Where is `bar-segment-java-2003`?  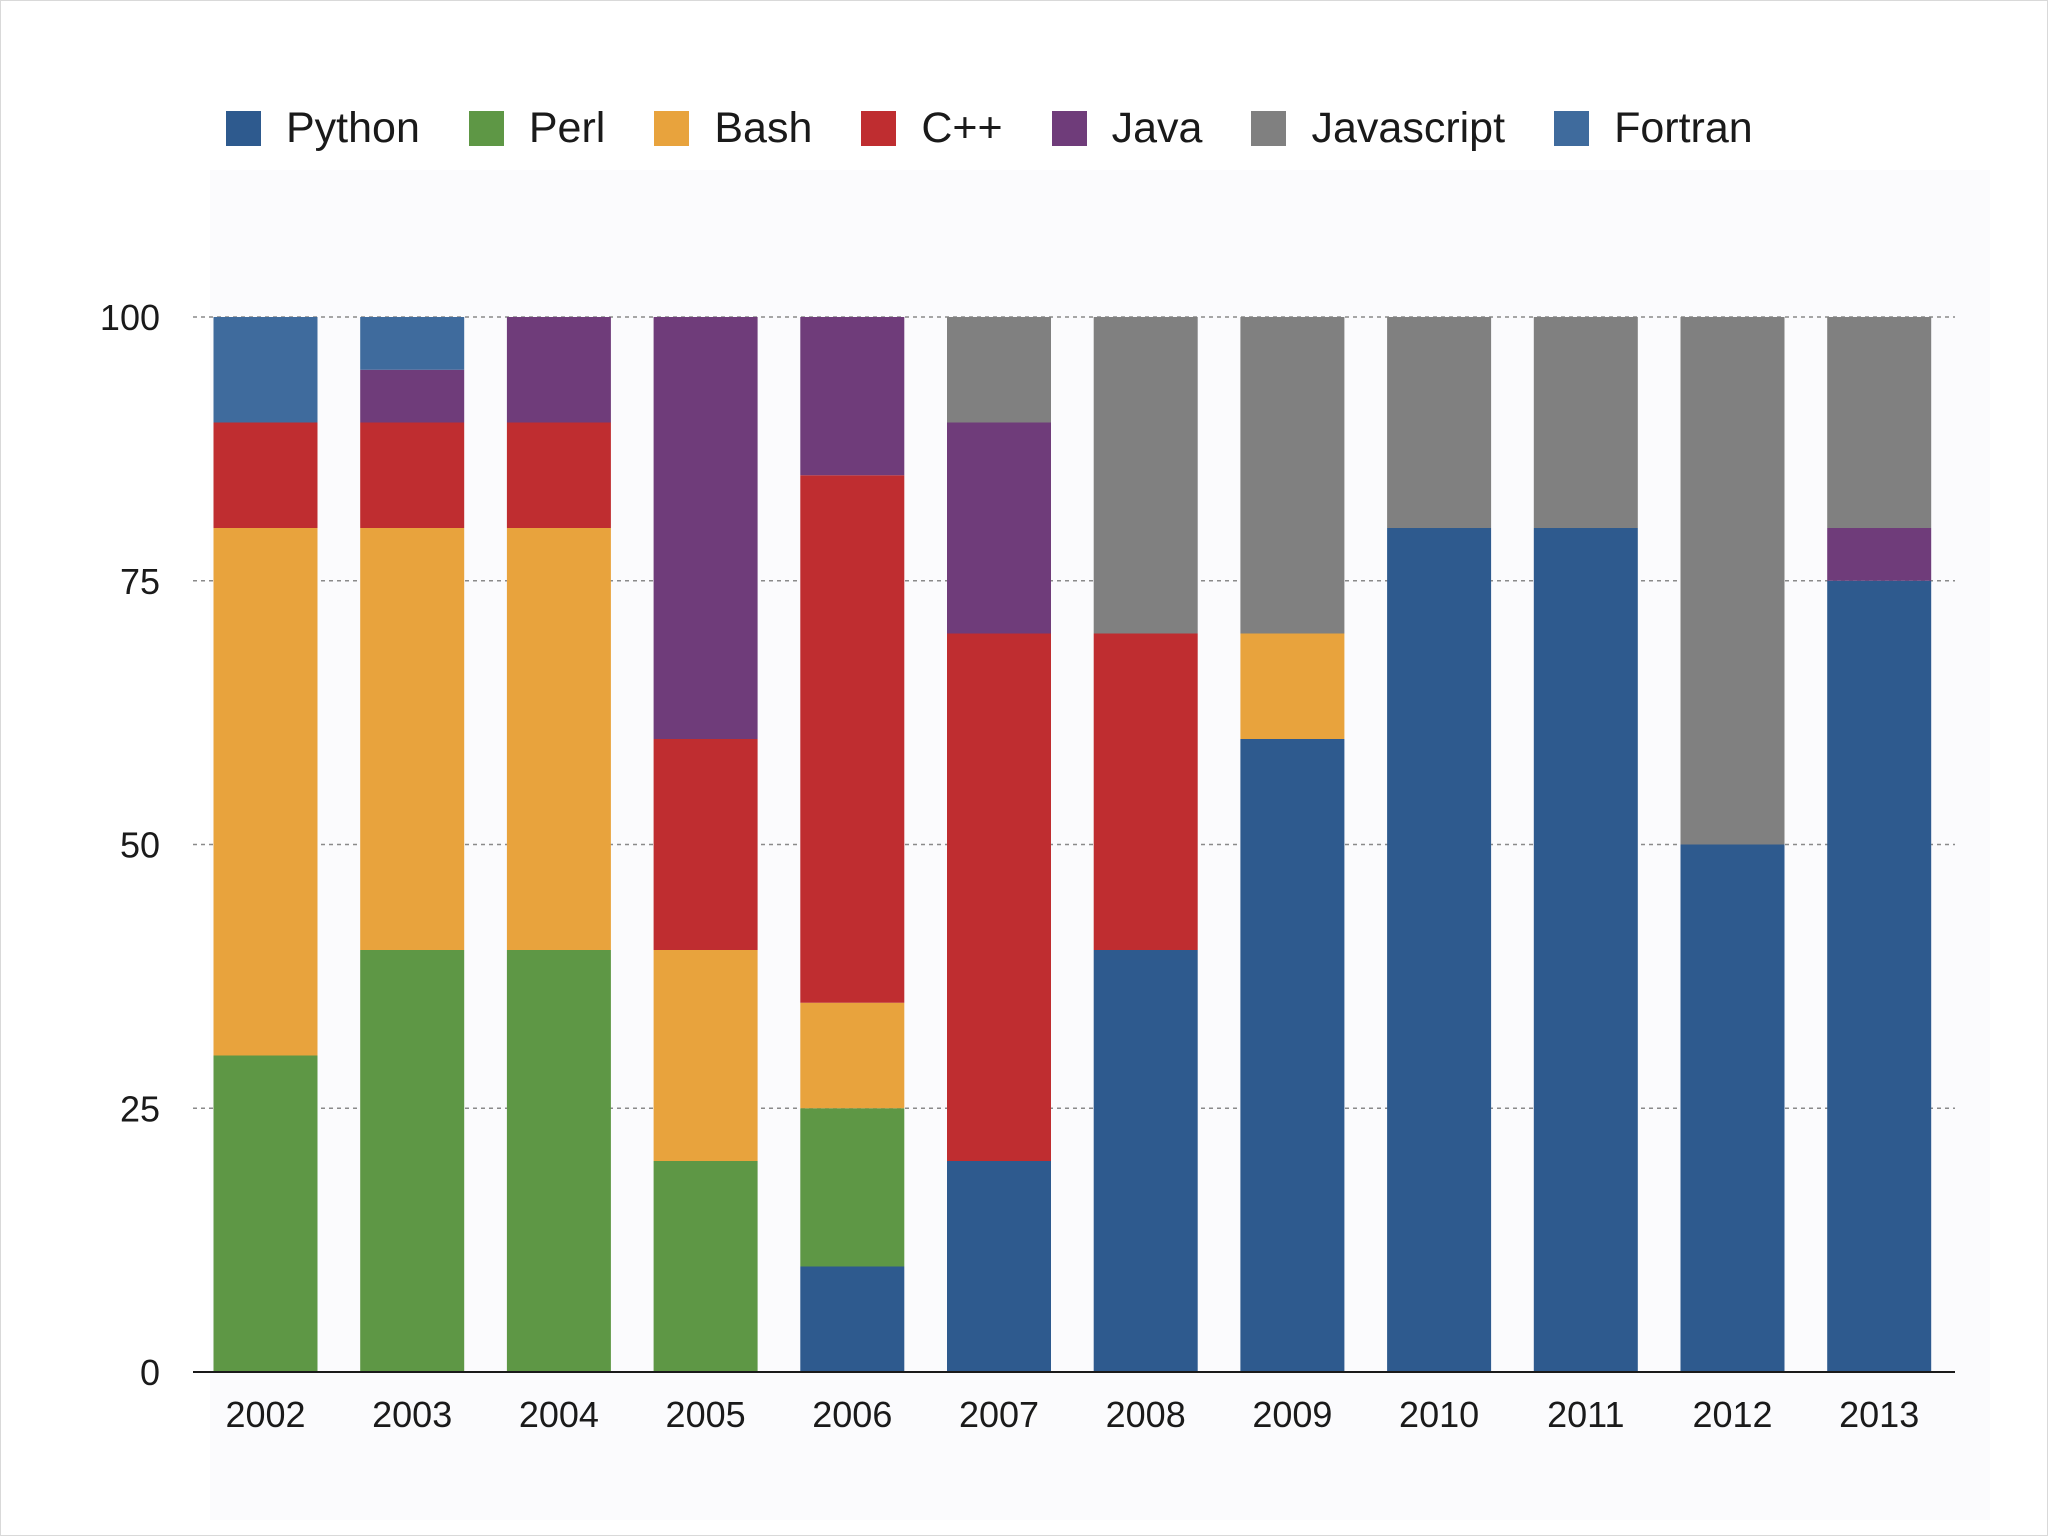 bar-segment-java-2003 is located at coordinates (412, 396).